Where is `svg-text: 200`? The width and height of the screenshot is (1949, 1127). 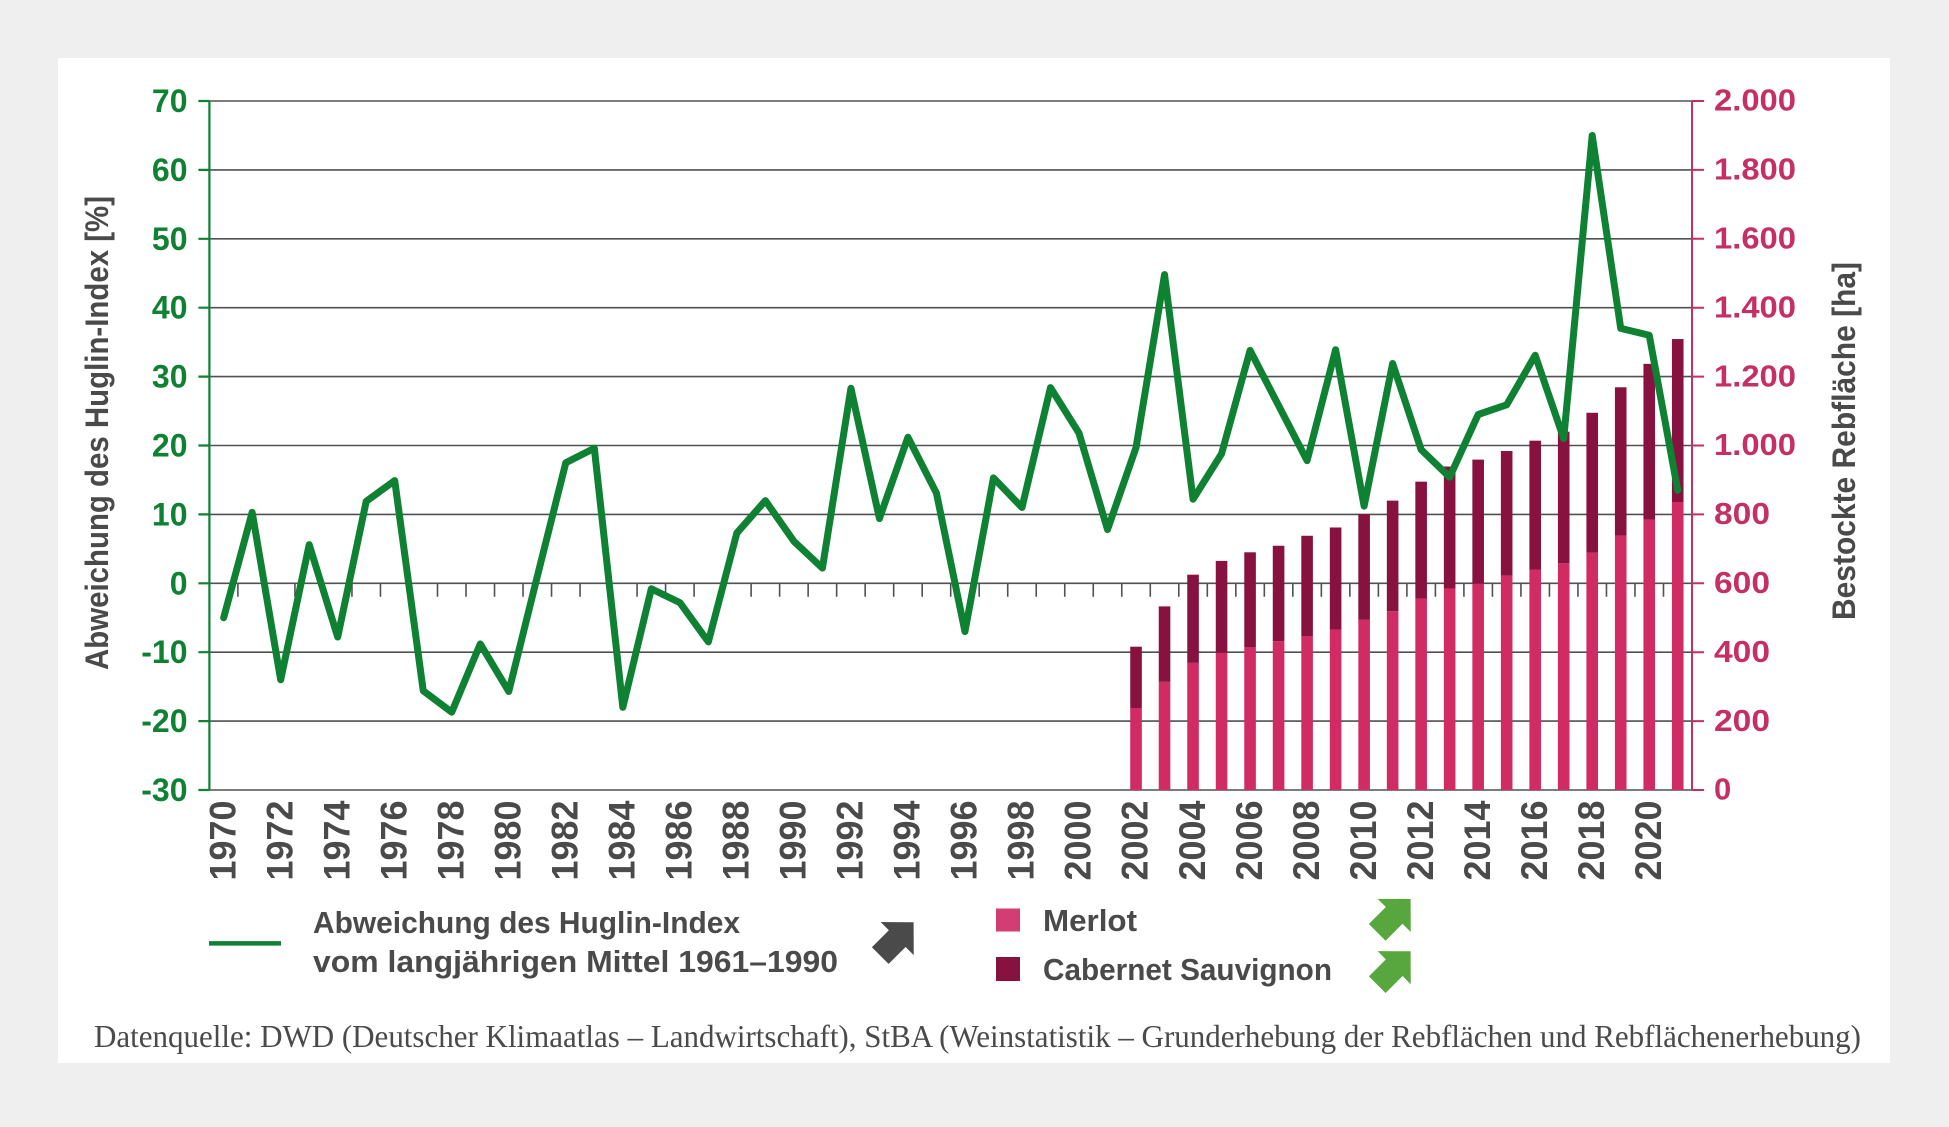 svg-text: 200 is located at coordinates (1742, 720).